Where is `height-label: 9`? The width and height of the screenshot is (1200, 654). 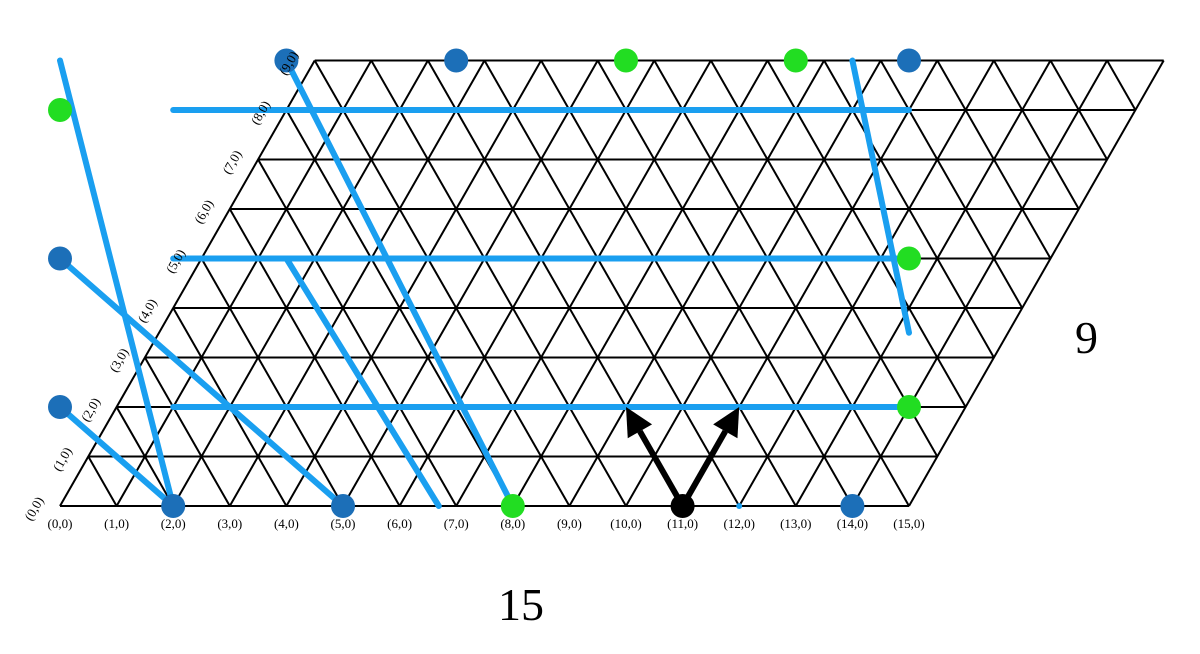 height-label: 9 is located at coordinates (1086, 337).